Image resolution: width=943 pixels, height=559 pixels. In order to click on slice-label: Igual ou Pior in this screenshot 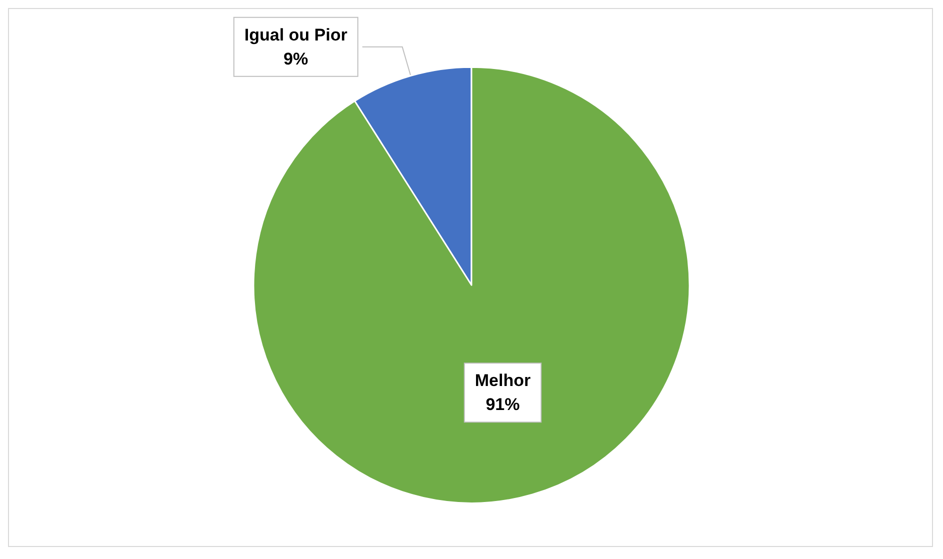, I will do `click(296, 34)`.